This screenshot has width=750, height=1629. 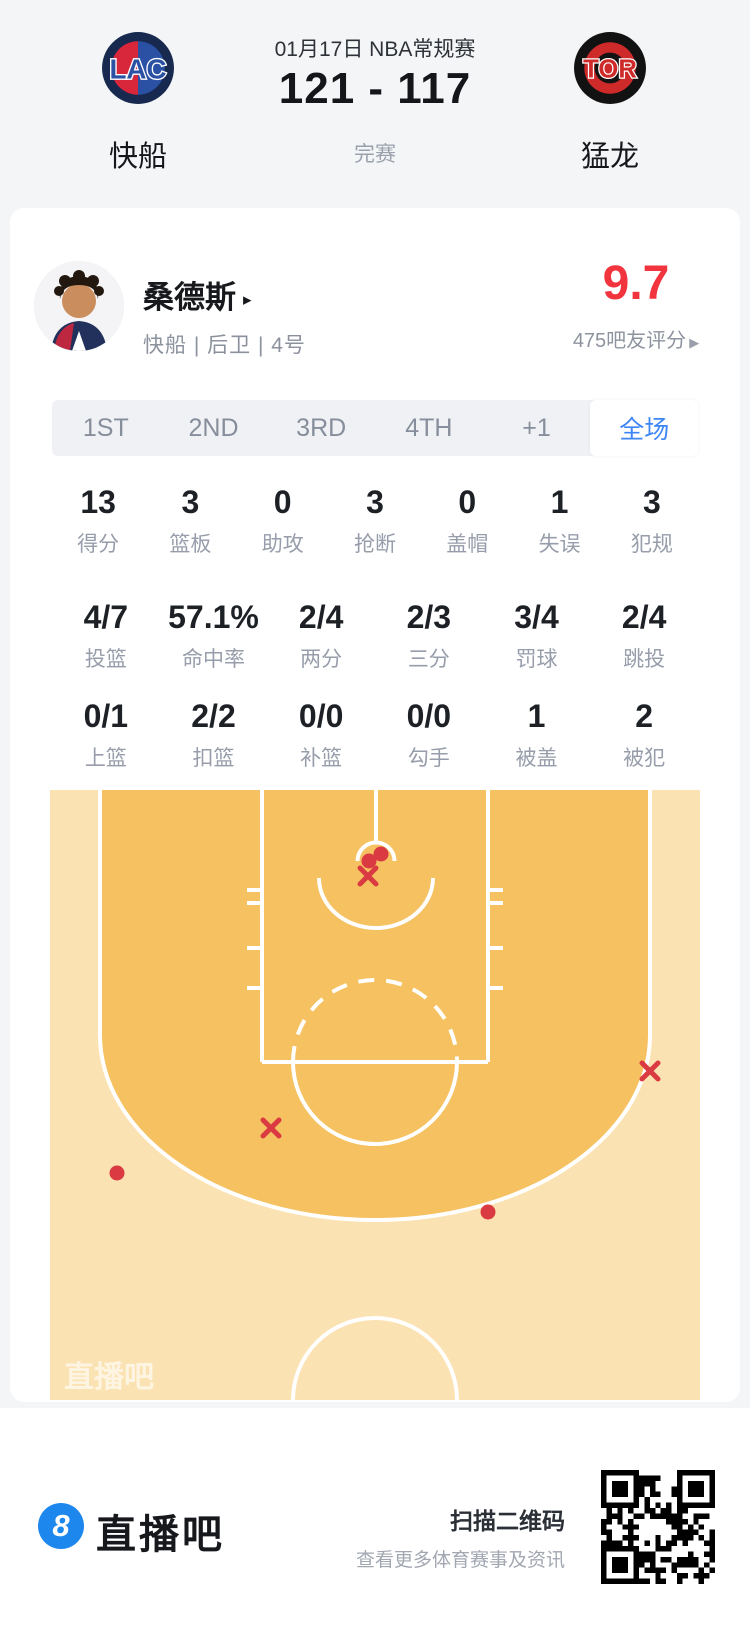 What do you see at coordinates (375, 49) in the screenshot?
I see `match-date: 01月17日 NBA常规赛` at bounding box center [375, 49].